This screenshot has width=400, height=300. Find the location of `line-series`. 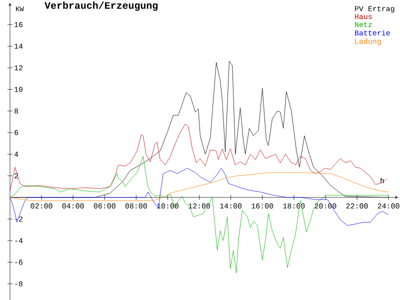

line-series is located at coordinates (199, 186).